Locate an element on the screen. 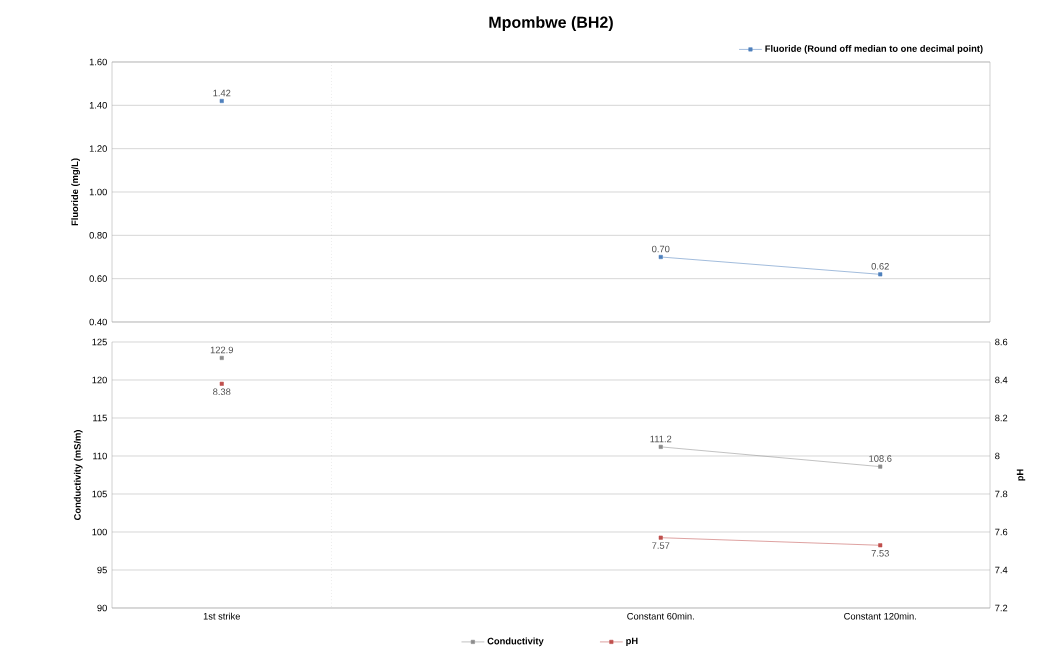 This screenshot has width=1054, height=652. y-tick-label: 125 is located at coordinates (99, 342).